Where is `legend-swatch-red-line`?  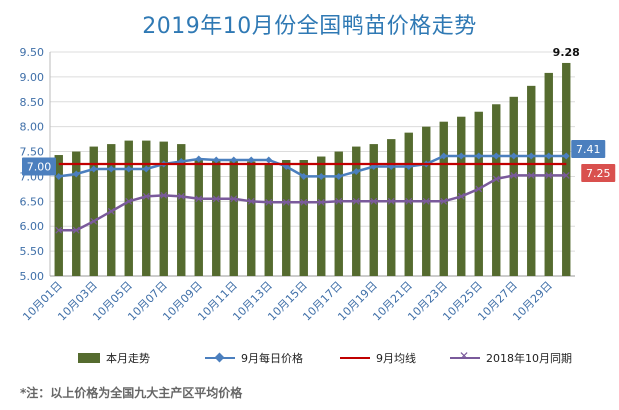 legend-swatch-red-line is located at coordinates (355, 358).